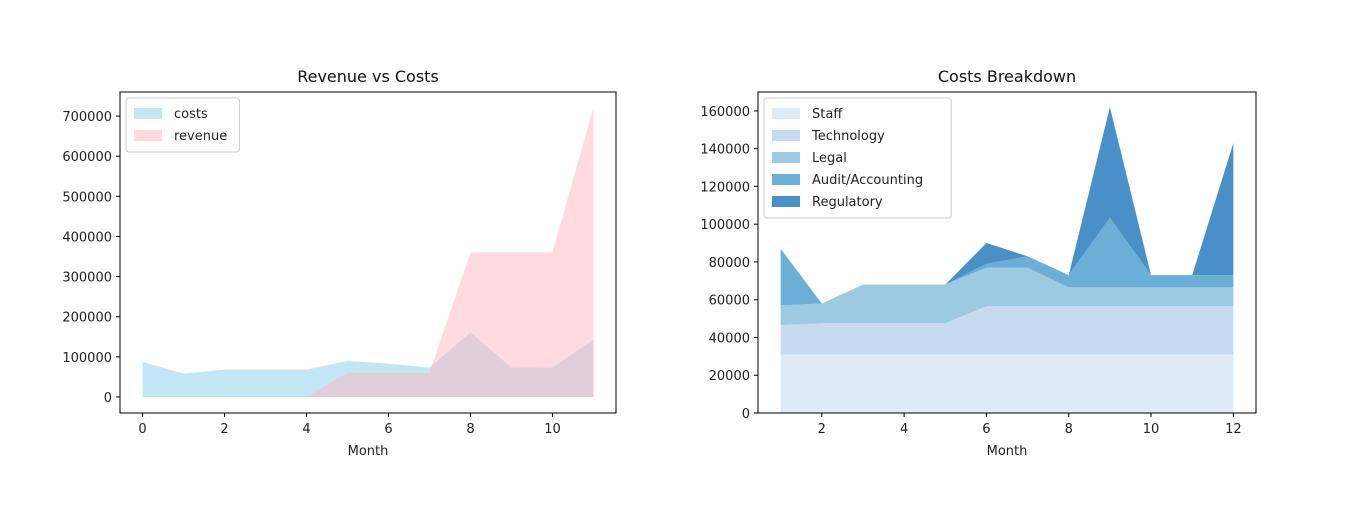 This screenshot has width=1360, height=507. I want to click on legend-label: Regulatory, so click(847, 202).